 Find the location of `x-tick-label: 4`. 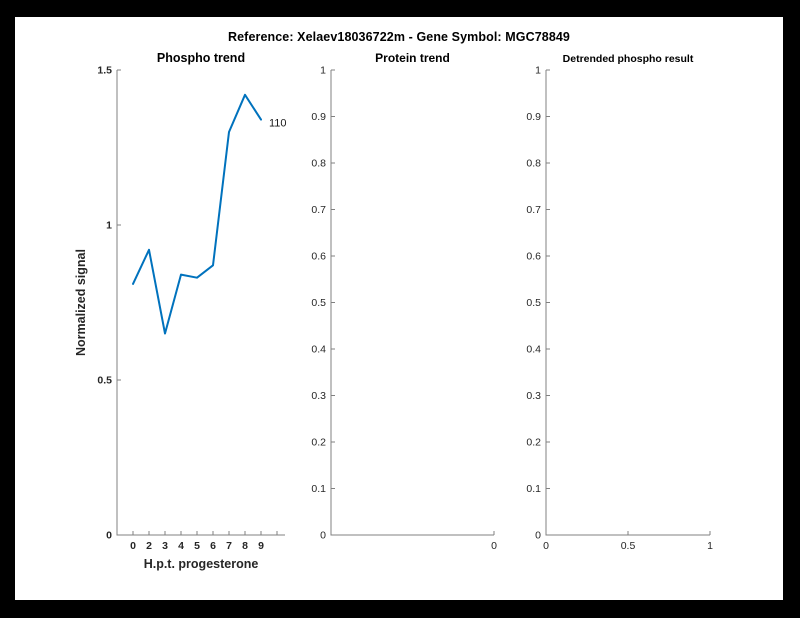

x-tick-label: 4 is located at coordinates (181, 546).